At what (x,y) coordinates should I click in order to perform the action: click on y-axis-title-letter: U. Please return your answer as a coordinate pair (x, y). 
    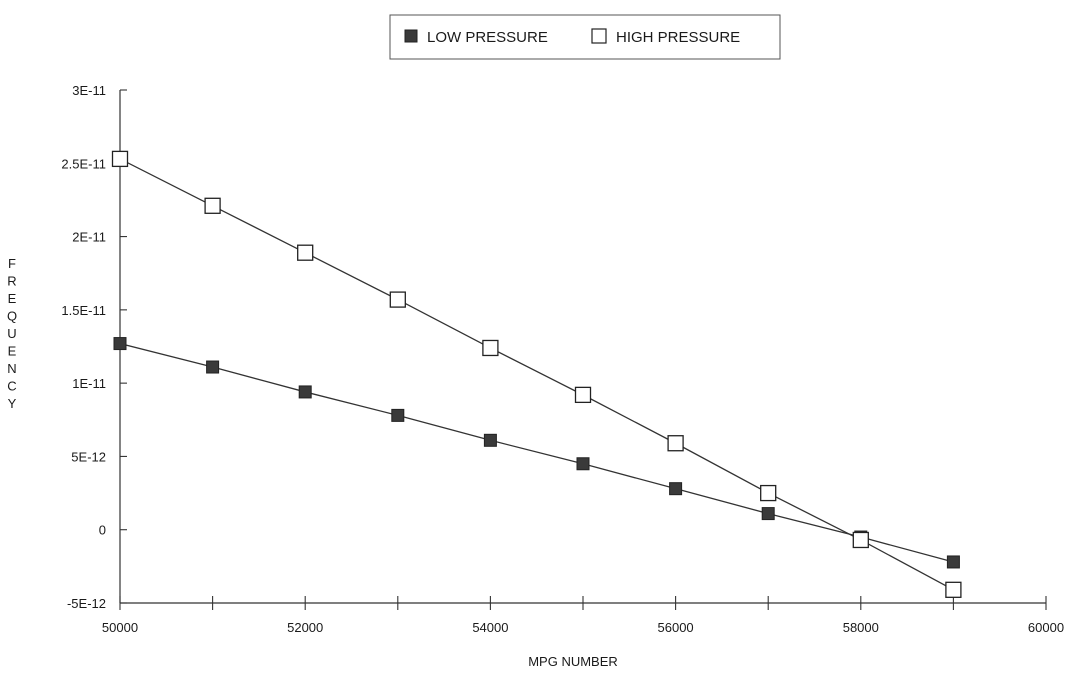
    Looking at the image, I should click on (11, 333).